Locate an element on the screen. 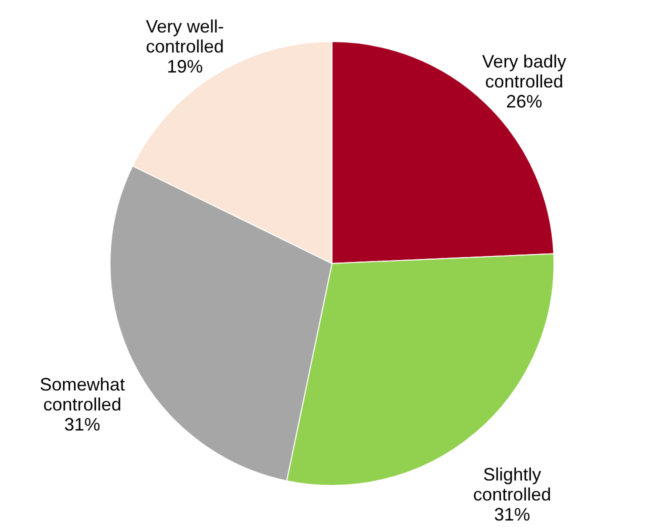 This screenshot has height=527, width=664. slice-label: Somewhat controlled is located at coordinates (82, 394).